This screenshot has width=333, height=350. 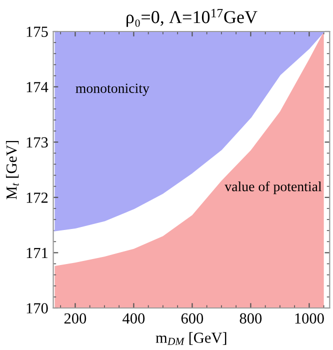 I want to click on y-axis-title: M$_{t}$ [GeV], so click(x=12, y=170).